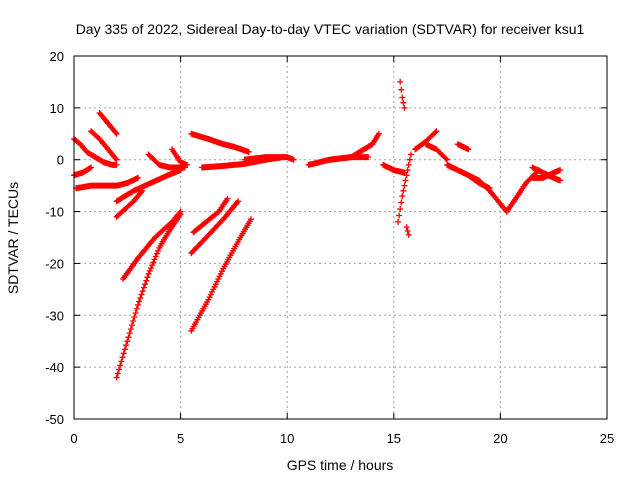 Image resolution: width=640 pixels, height=480 pixels. I want to click on series-arc28, so click(487, 193).